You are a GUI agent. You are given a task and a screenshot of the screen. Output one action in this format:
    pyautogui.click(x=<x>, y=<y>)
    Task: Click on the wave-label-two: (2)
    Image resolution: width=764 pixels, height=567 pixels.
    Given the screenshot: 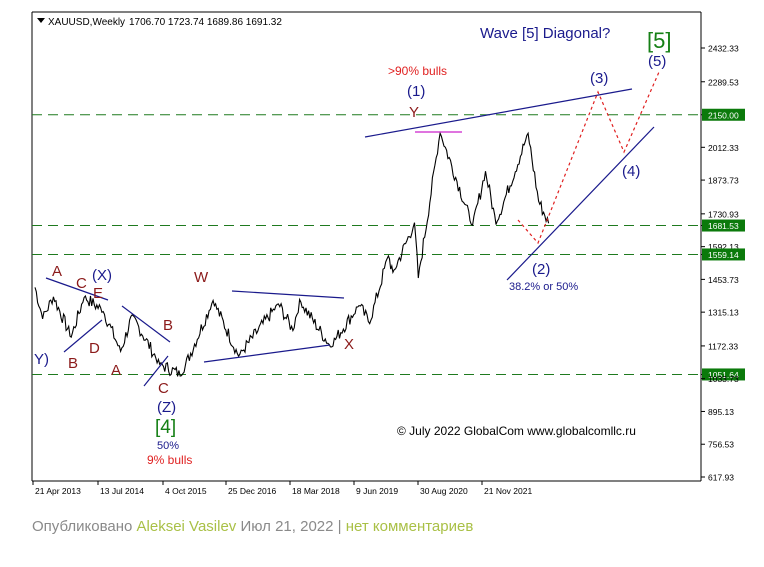 What is the action you would take?
    pyautogui.click(x=541, y=269)
    